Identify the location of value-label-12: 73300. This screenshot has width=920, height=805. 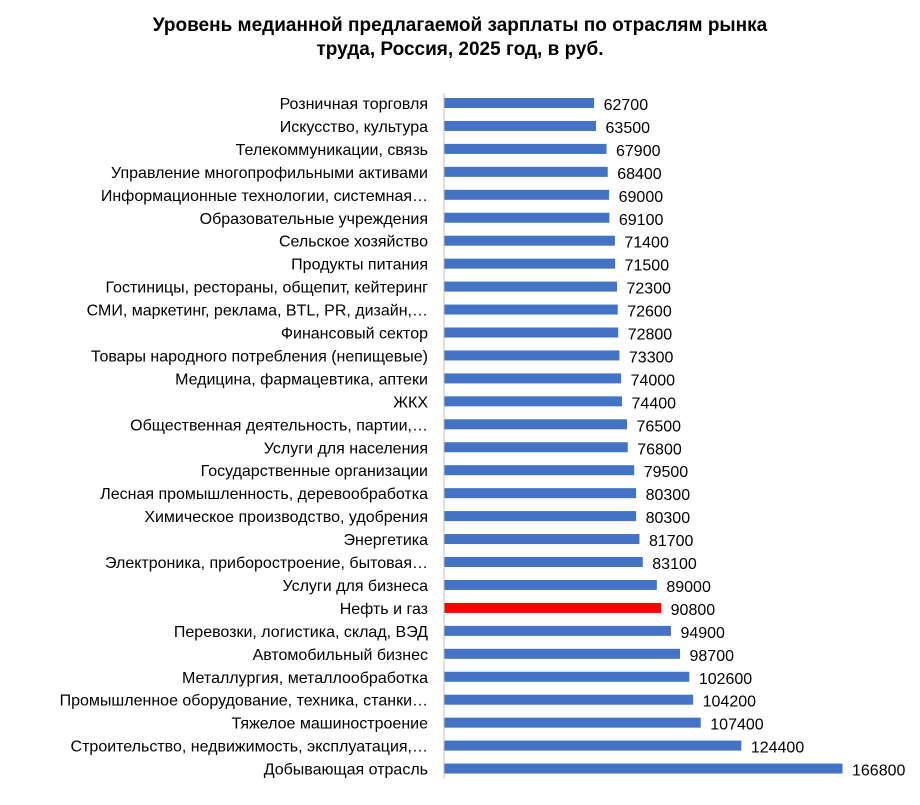
(651, 357).